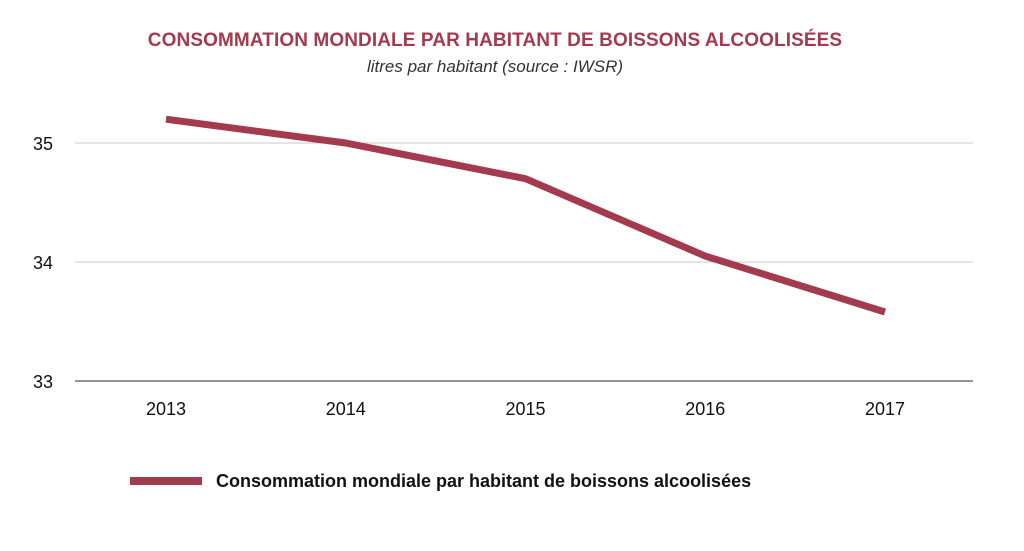 This screenshot has width=1024, height=551. I want to click on y-tick-label: 33, so click(43, 382).